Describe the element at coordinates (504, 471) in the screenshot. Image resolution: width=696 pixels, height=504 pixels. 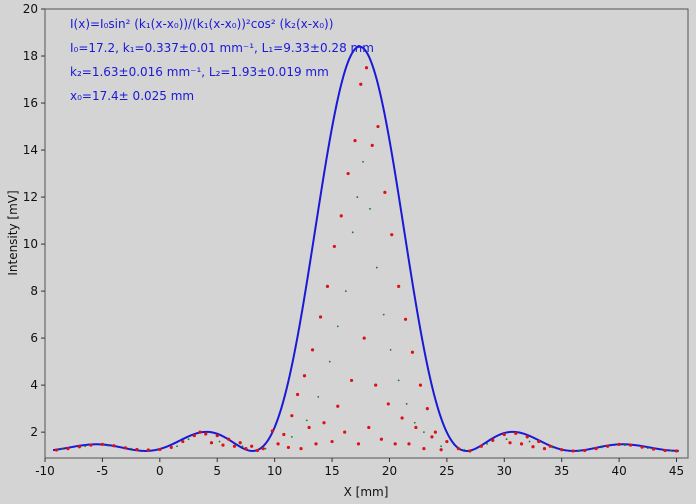
I see `x-tick-label: 30` at that location.